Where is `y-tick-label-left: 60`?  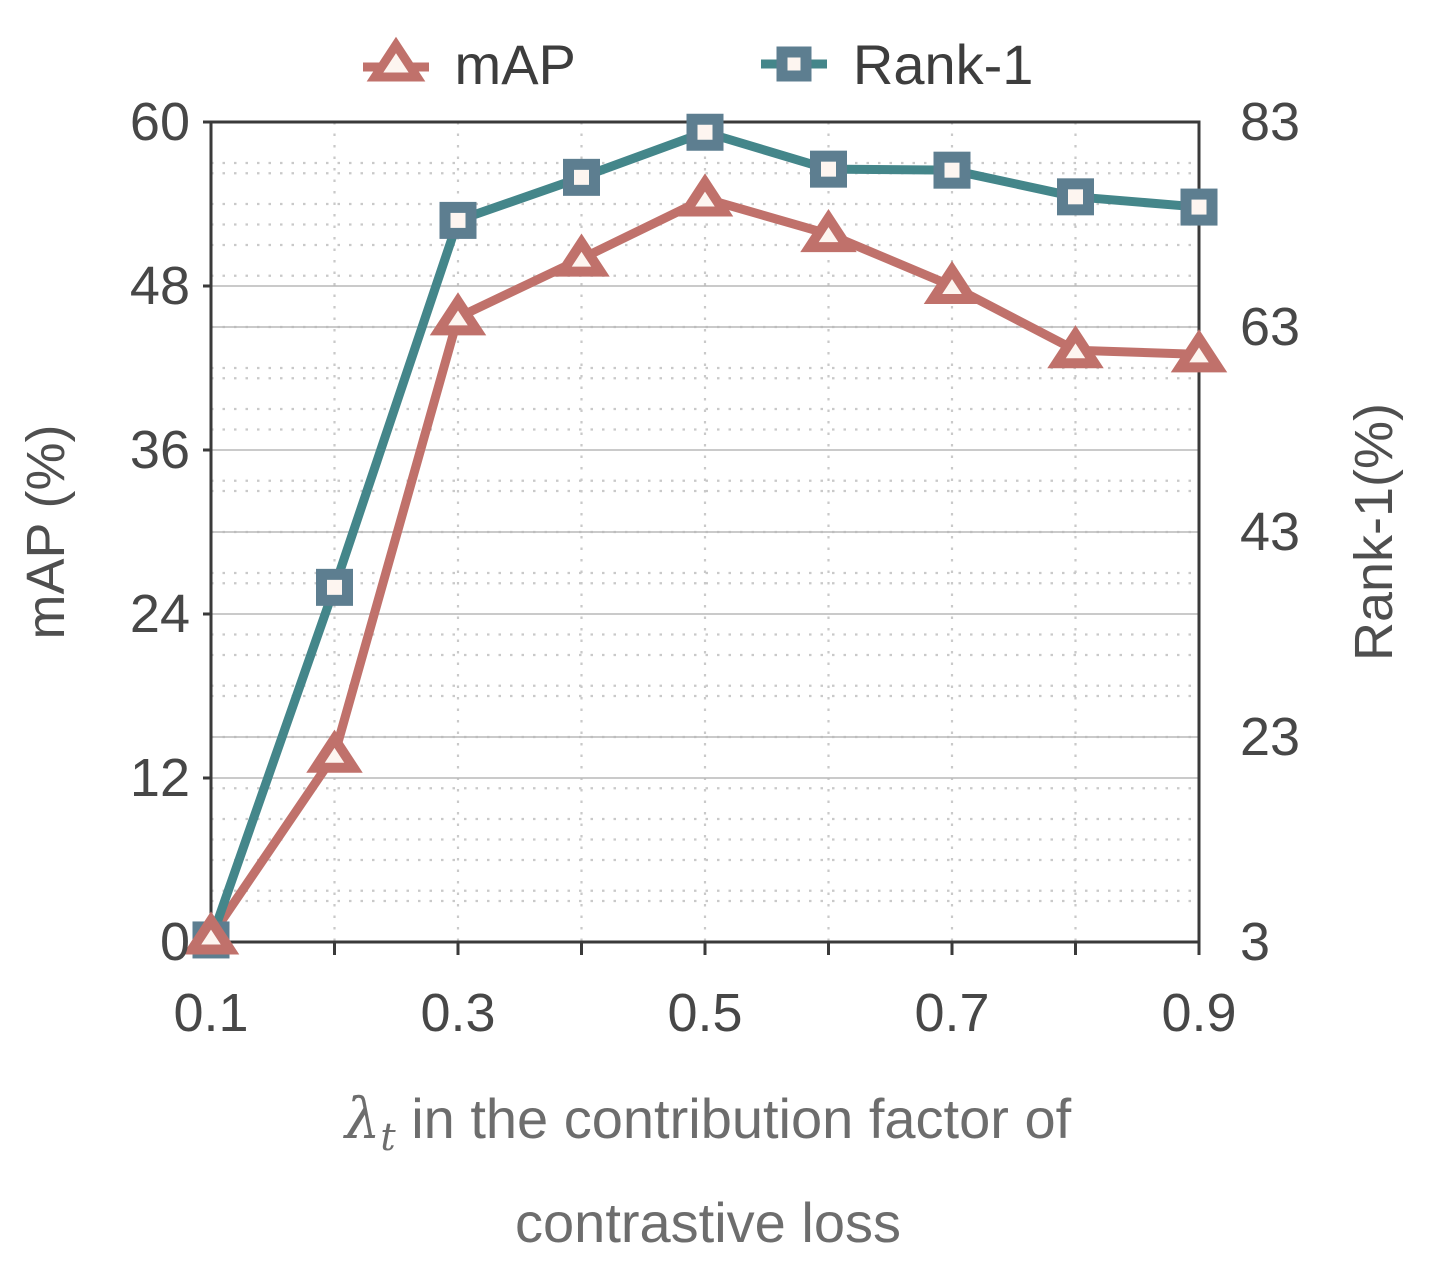 y-tick-label-left: 60 is located at coordinates (159, 122).